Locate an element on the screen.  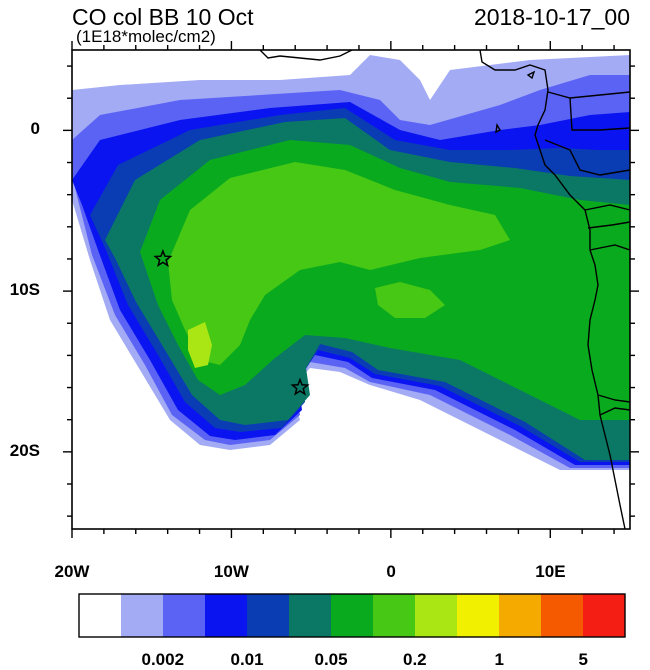
colorbar-label: 1 is located at coordinates (499, 659).